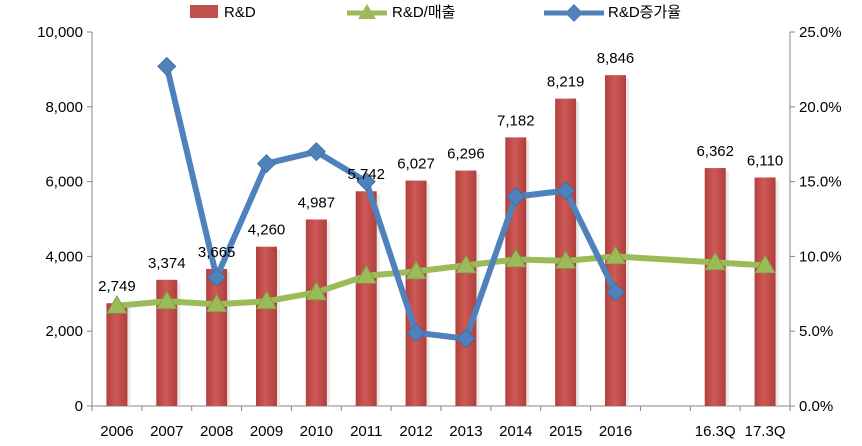 Image resolution: width=862 pixels, height=446 pixels. Describe the element at coordinates (266, 164) in the screenshot. I see `marker-rd-growth-2009` at that location.